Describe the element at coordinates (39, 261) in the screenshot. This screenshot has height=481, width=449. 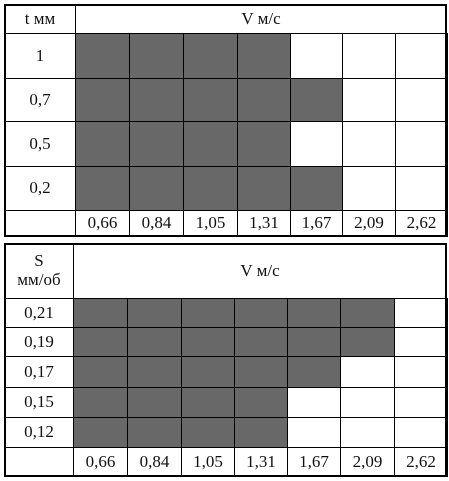
I see `row-header-line: S` at that location.